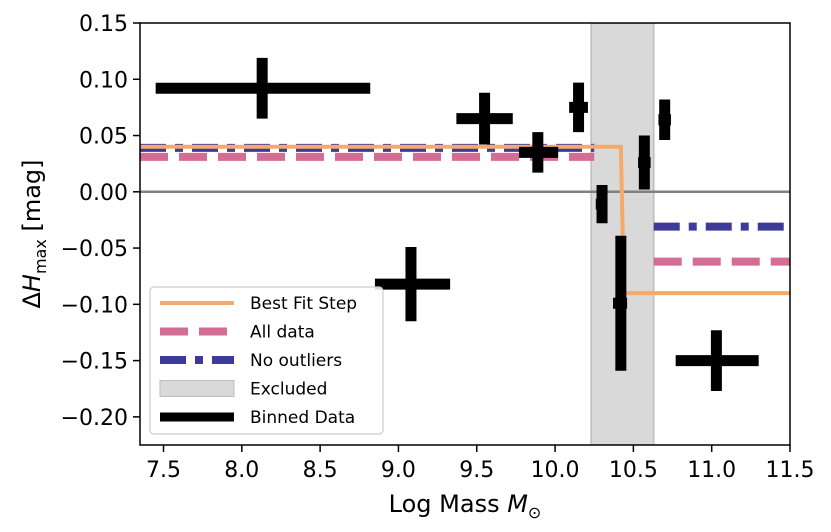  Describe the element at coordinates (633, 470) in the screenshot. I see `x-tick-label-6: 10.5` at that location.